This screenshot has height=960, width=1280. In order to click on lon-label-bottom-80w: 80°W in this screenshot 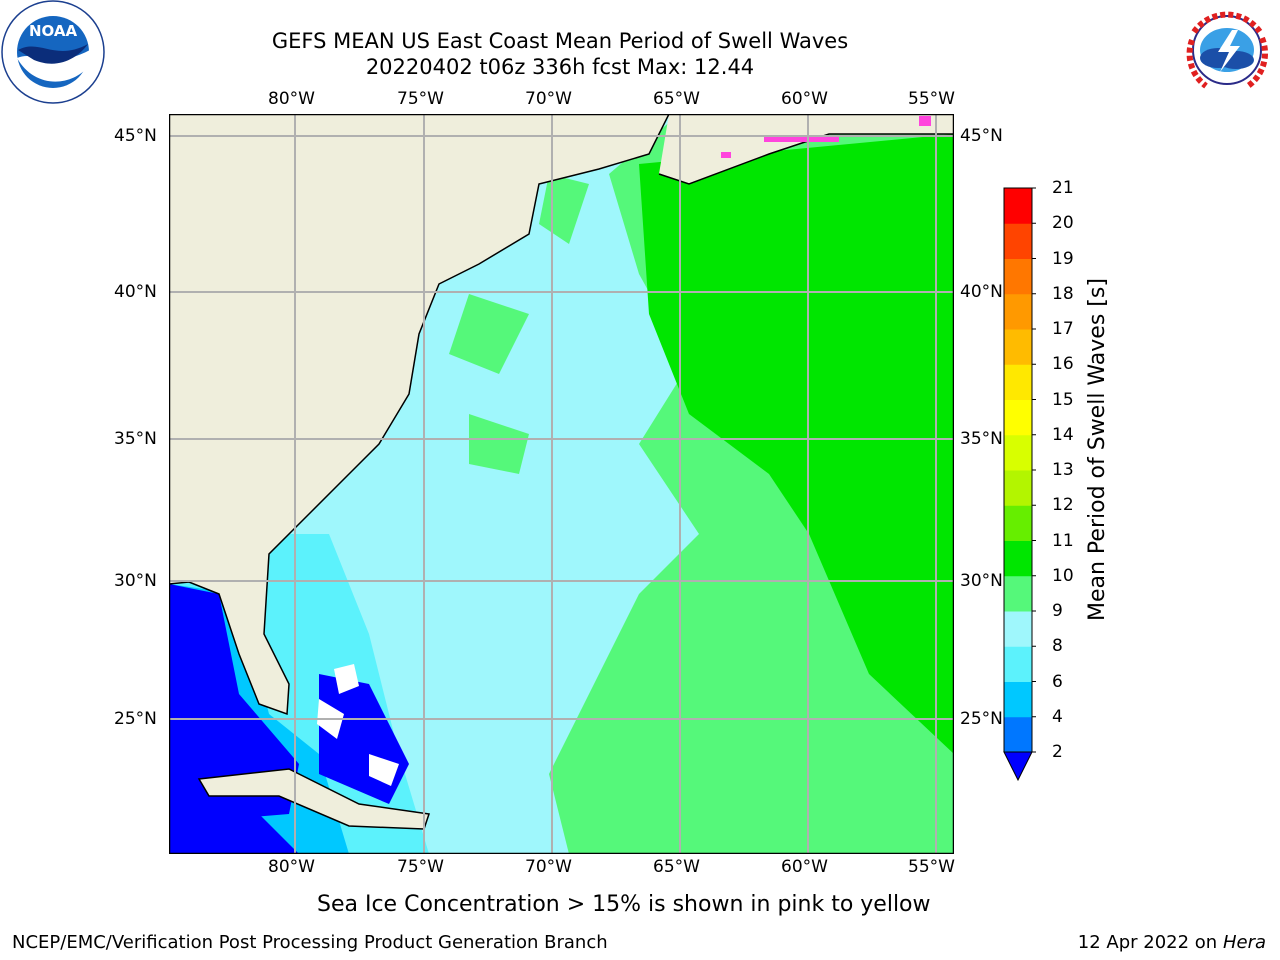, I will do `click(291, 867)`.